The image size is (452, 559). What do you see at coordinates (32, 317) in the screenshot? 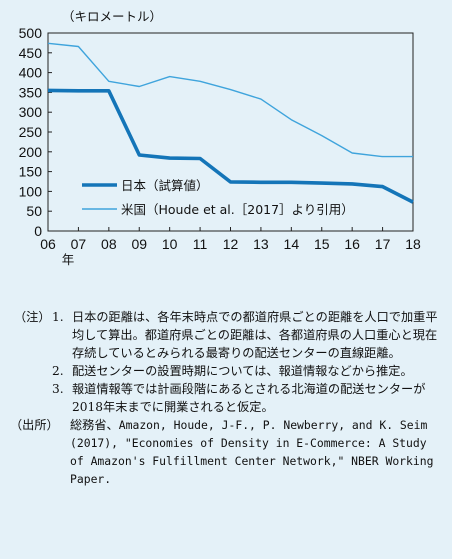
I see `notes-label: （注）` at bounding box center [32, 317].